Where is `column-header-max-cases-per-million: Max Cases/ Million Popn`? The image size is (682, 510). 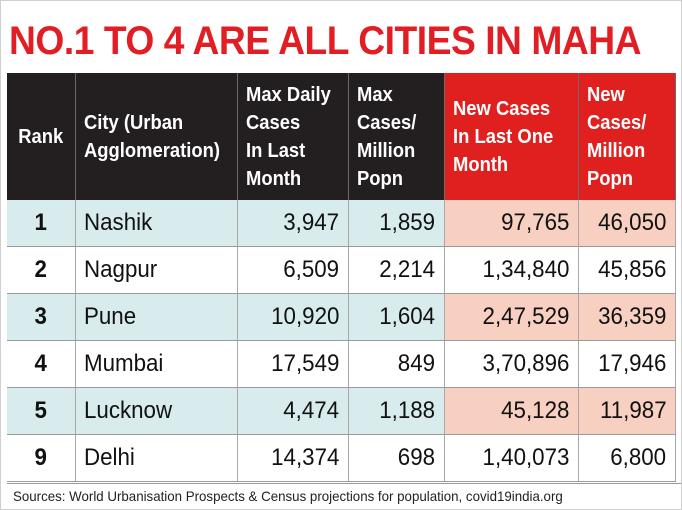 column-header-max-cases-per-million: Max Cases/ Million Popn is located at coordinates (396, 136).